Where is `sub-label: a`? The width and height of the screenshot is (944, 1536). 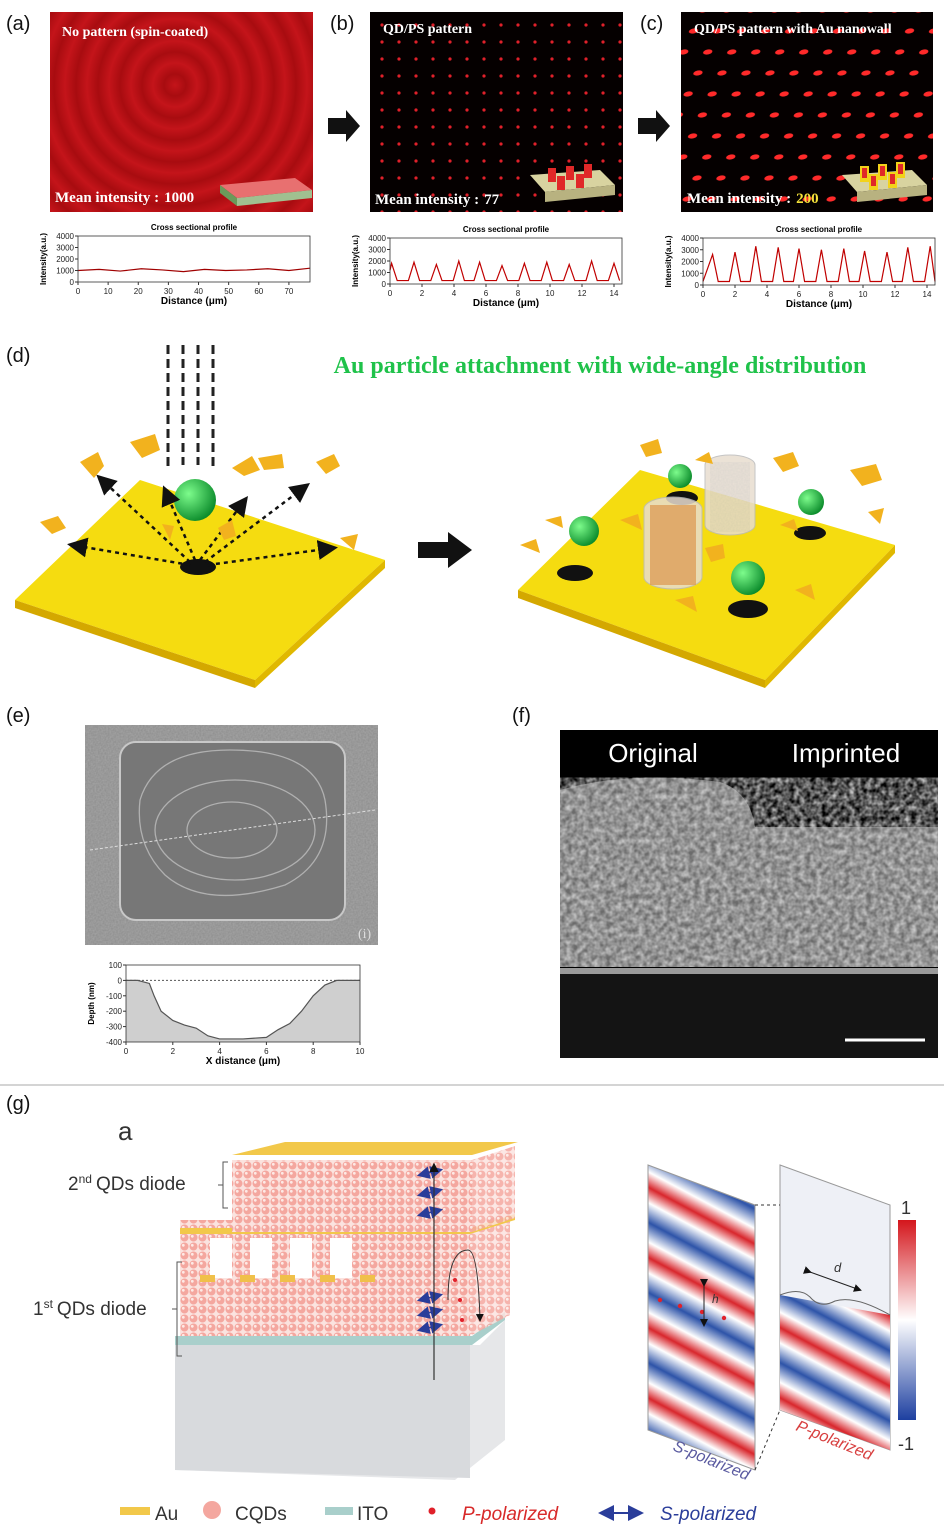 sub-label: a is located at coordinates (125, 1131).